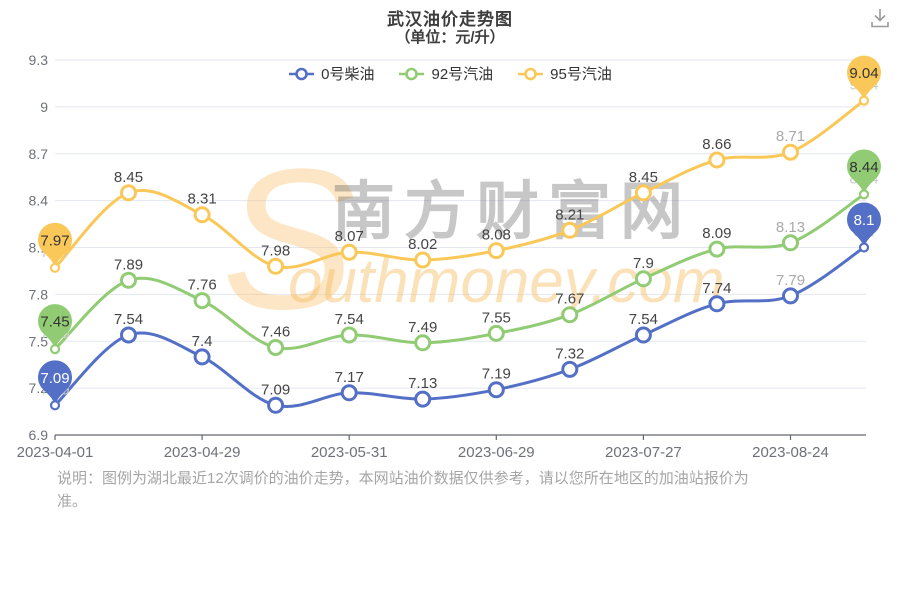 This screenshot has width=900, height=600. Describe the element at coordinates (643, 452) in the screenshot. I see `svg-text: 2023-07-27` at that location.